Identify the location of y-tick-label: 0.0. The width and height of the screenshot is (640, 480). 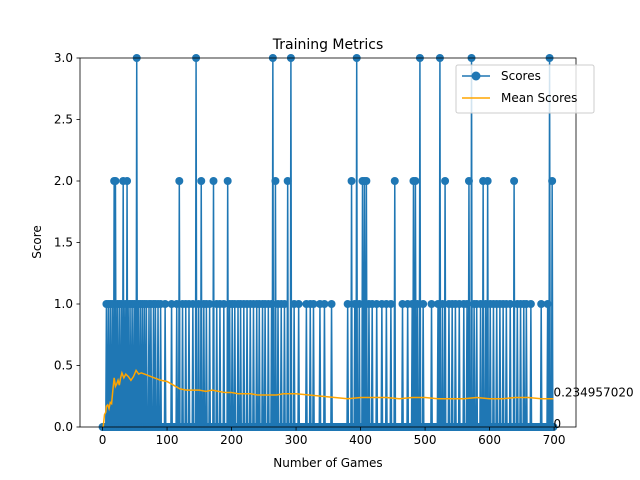
(63, 427).